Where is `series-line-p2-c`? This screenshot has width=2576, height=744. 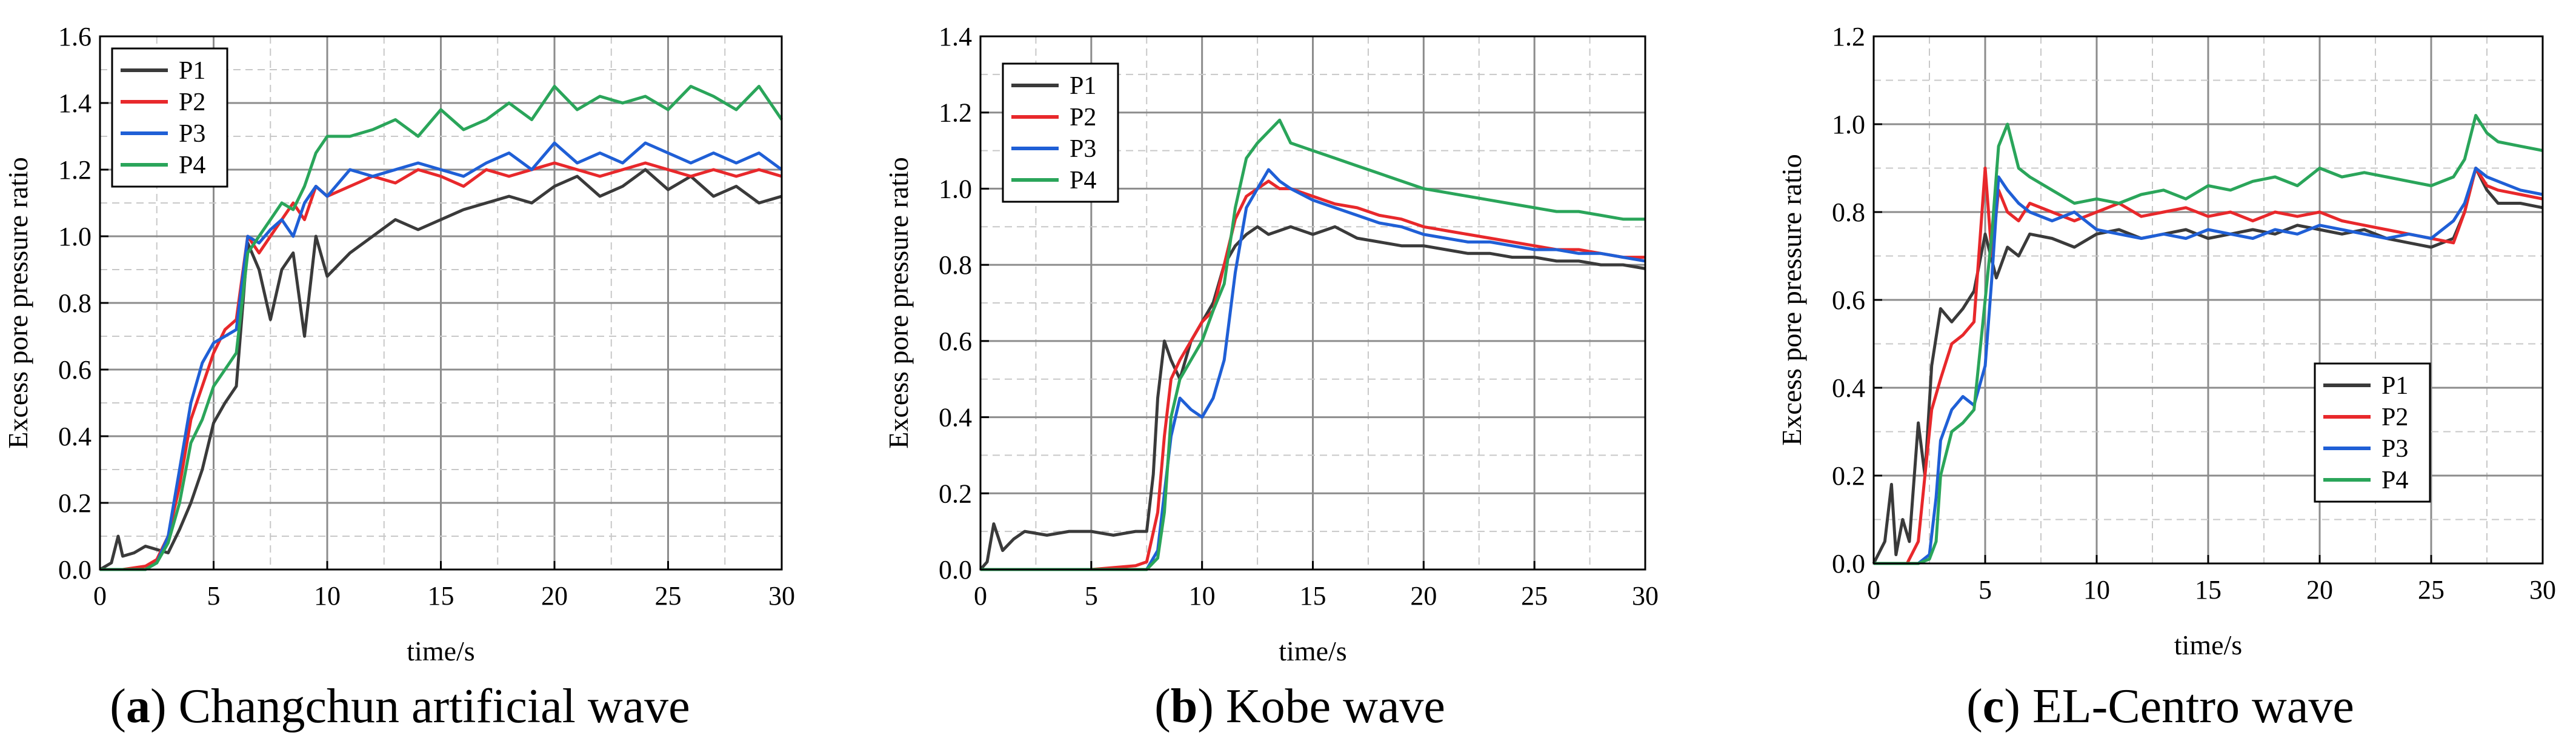 series-line-p2-c is located at coordinates (2208, 366).